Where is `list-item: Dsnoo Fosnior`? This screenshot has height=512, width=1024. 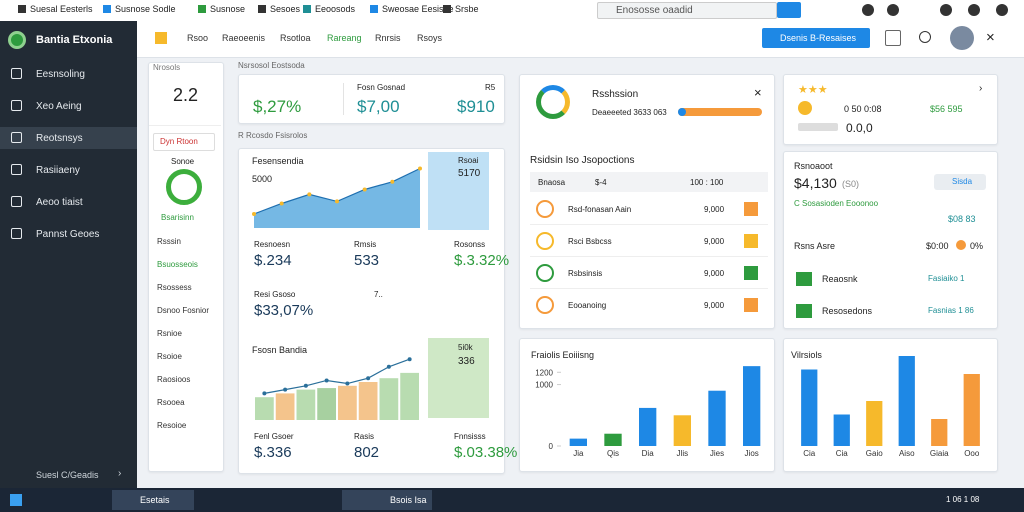 list-item: Dsnoo Fosnior is located at coordinates (183, 310).